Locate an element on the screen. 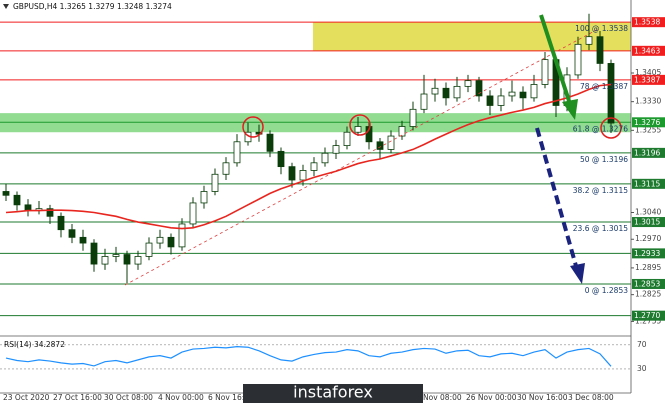  rsi-tick-label: 30 is located at coordinates (642, 368).